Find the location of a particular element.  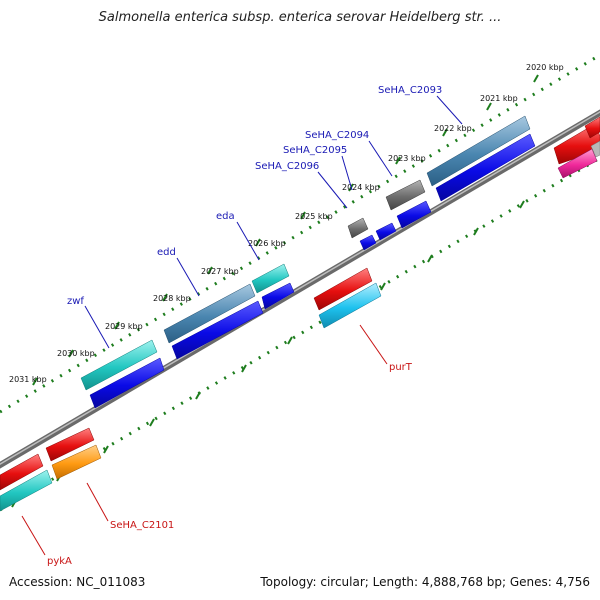

tick-label-2020: 2020 kbp is located at coordinates (545, 67).